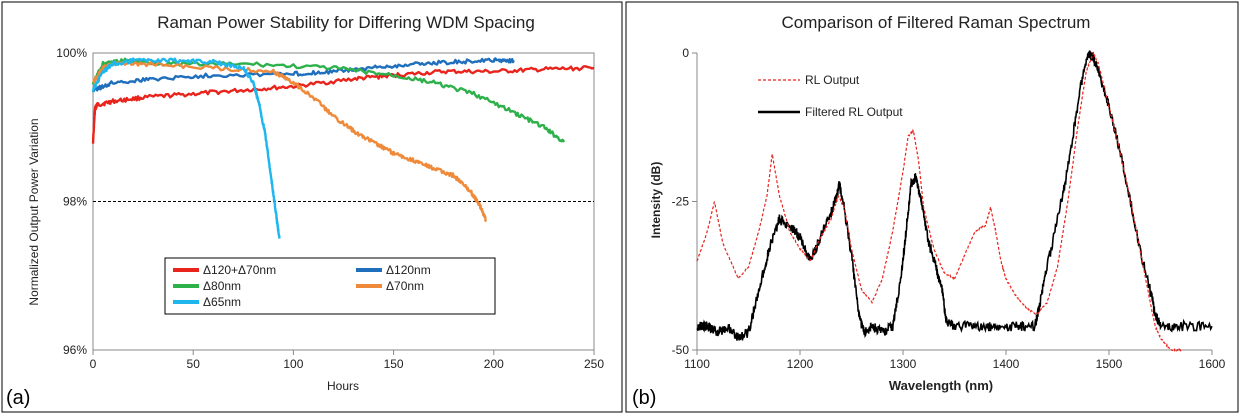 The width and height of the screenshot is (1241, 420). I want to click on y-tick-label-b: -50, so click(681, 350).